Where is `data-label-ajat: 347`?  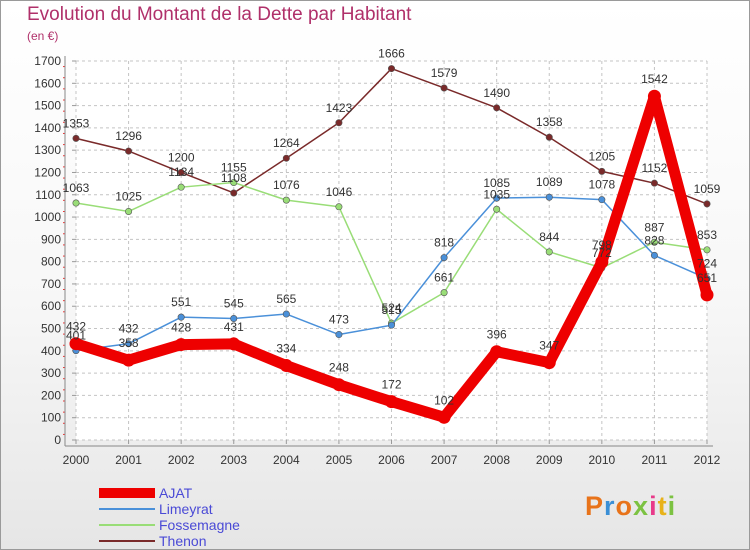 data-label-ajat: 347 is located at coordinates (549, 346).